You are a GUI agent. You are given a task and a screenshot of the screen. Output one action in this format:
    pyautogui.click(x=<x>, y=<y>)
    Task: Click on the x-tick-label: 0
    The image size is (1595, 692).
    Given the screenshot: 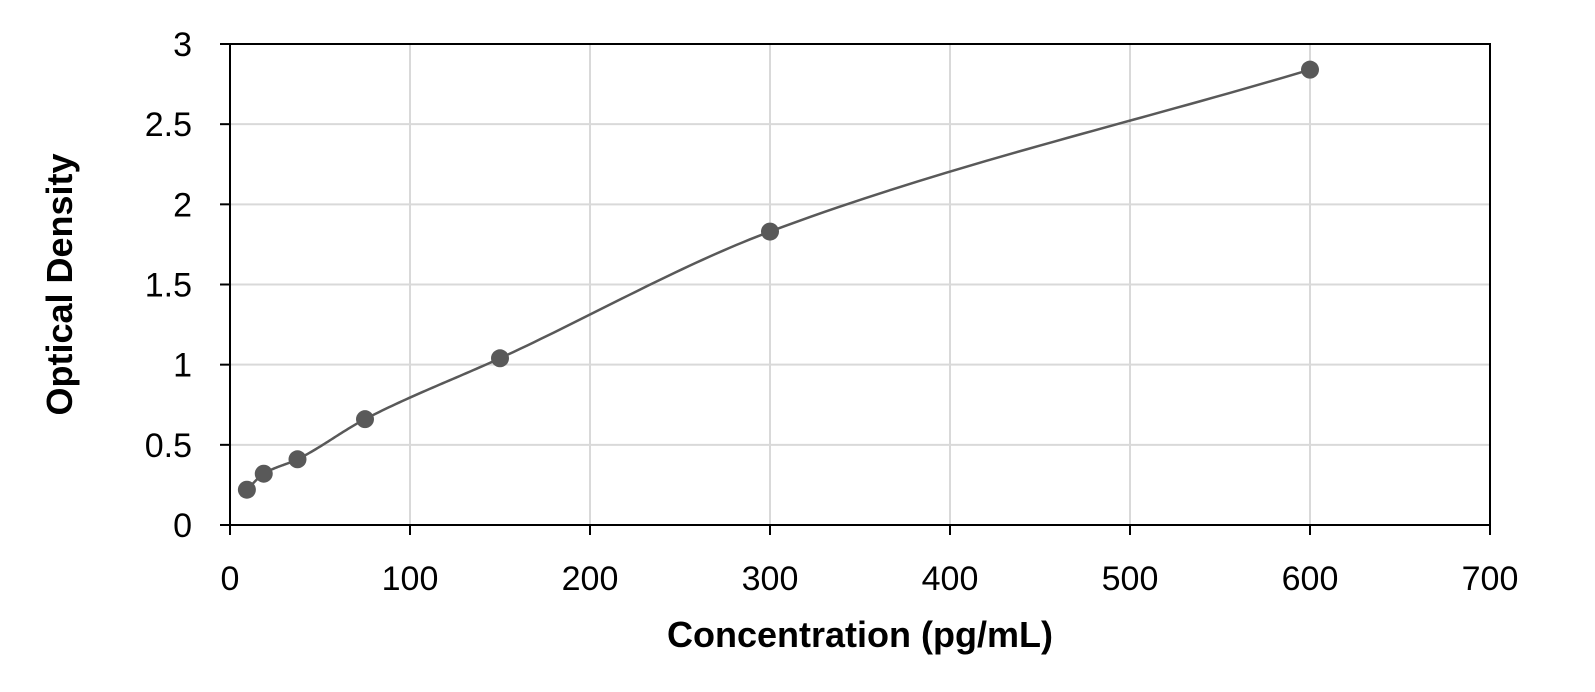 What is the action you would take?
    pyautogui.click(x=230, y=579)
    